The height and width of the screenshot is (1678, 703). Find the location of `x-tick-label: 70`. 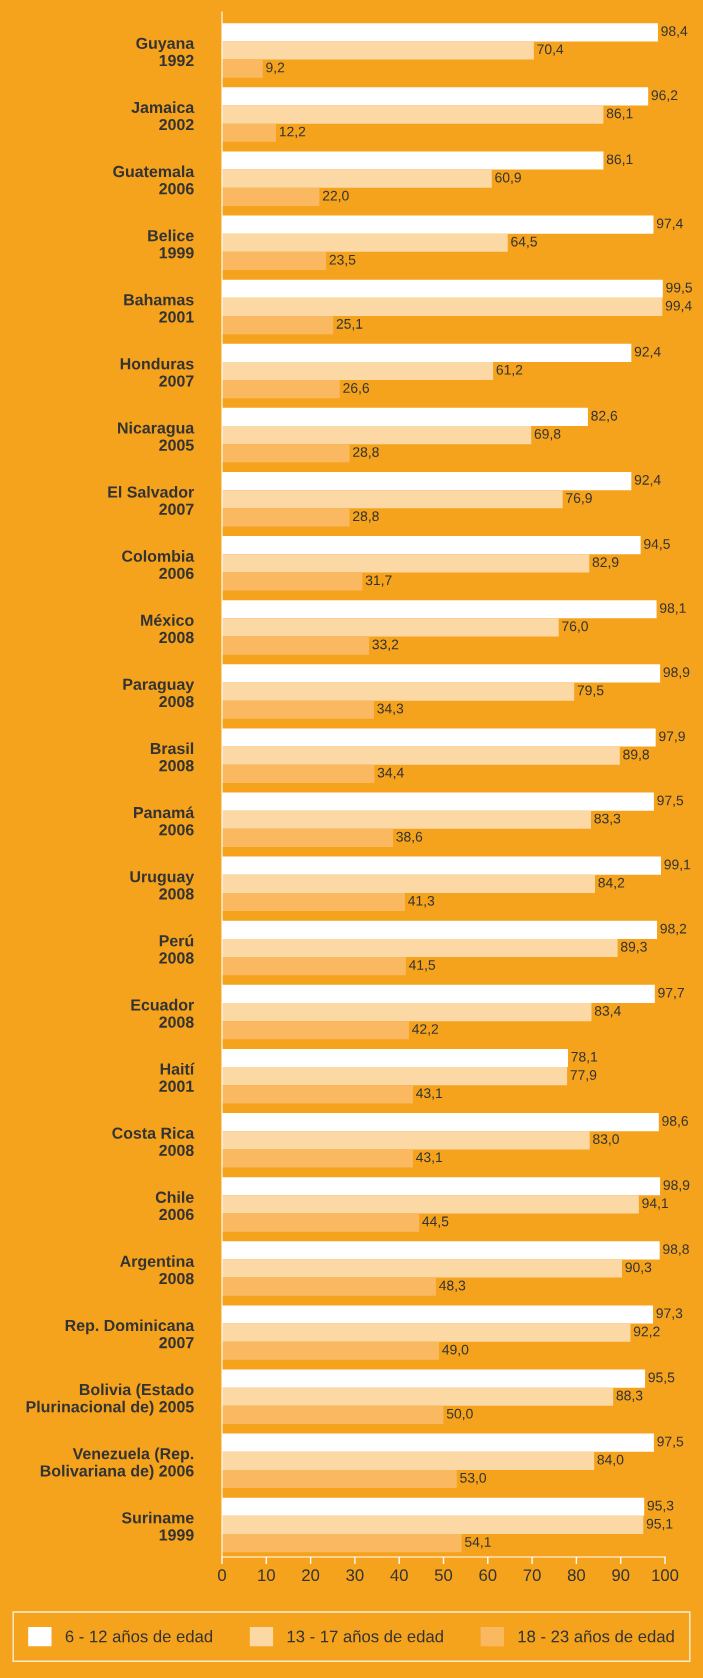

x-tick-label: 70 is located at coordinates (532, 1575).